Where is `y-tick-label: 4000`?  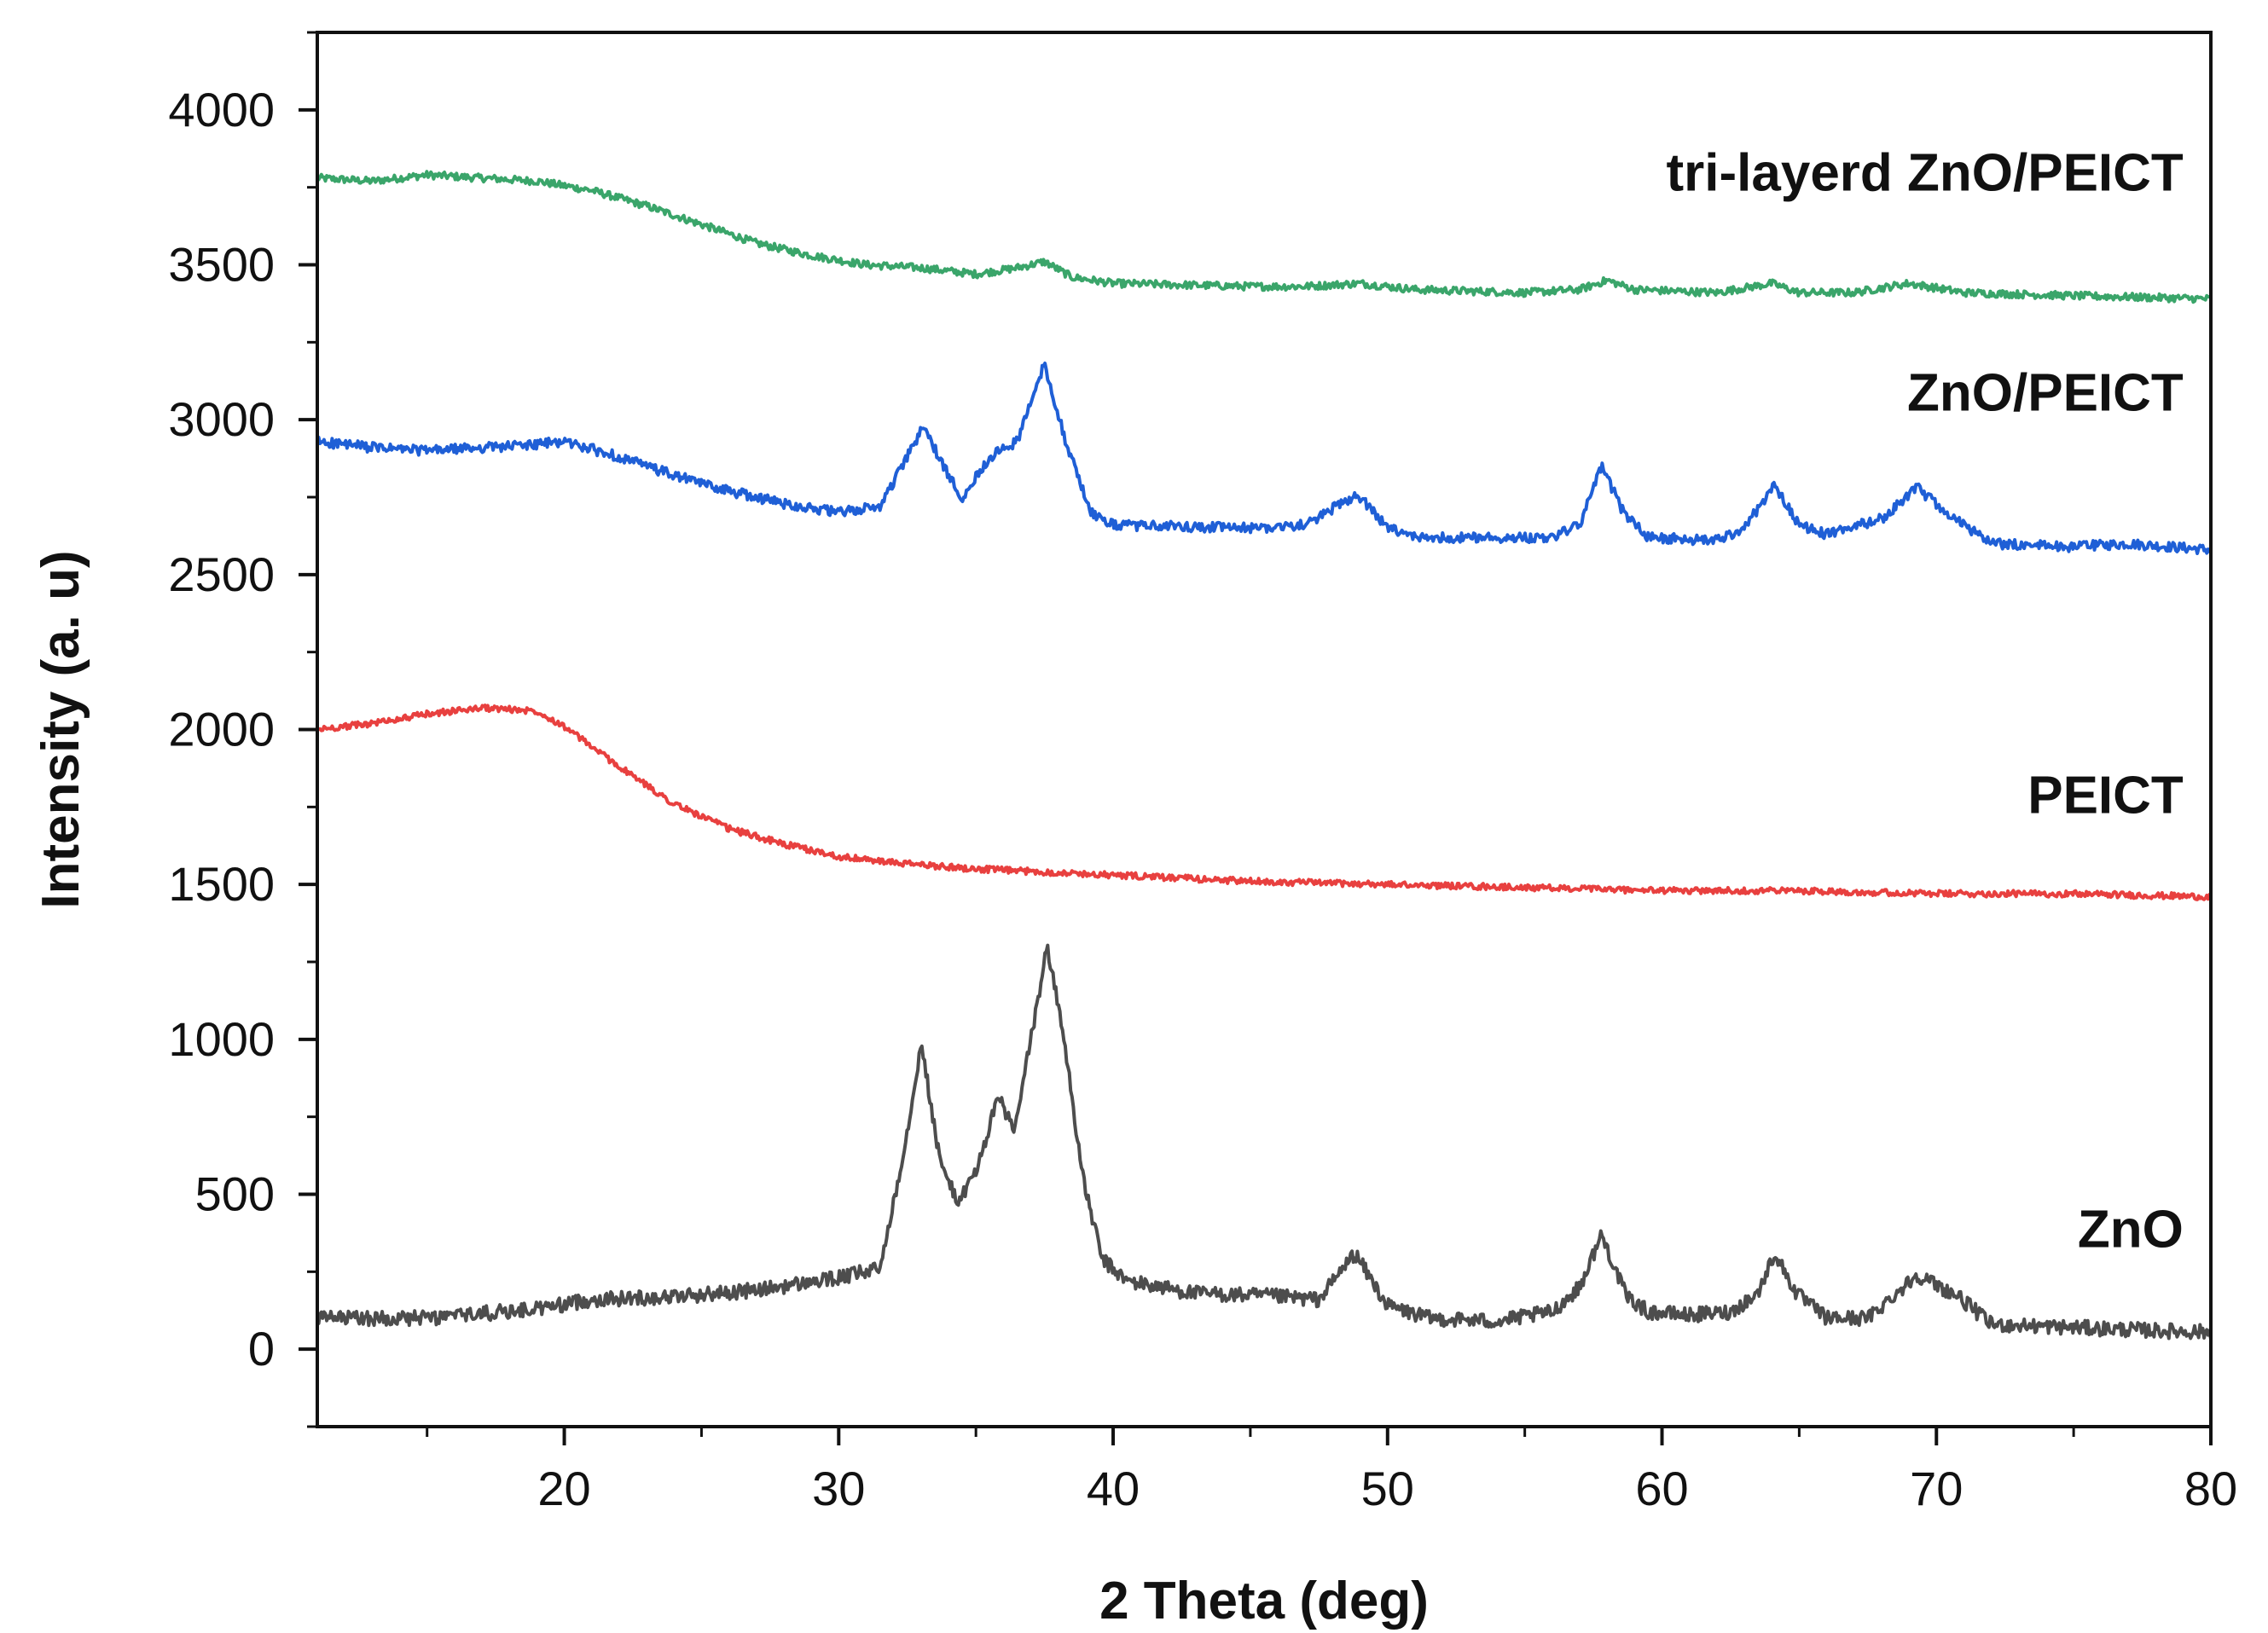
y-tick-label: 4000 is located at coordinates (221, 110).